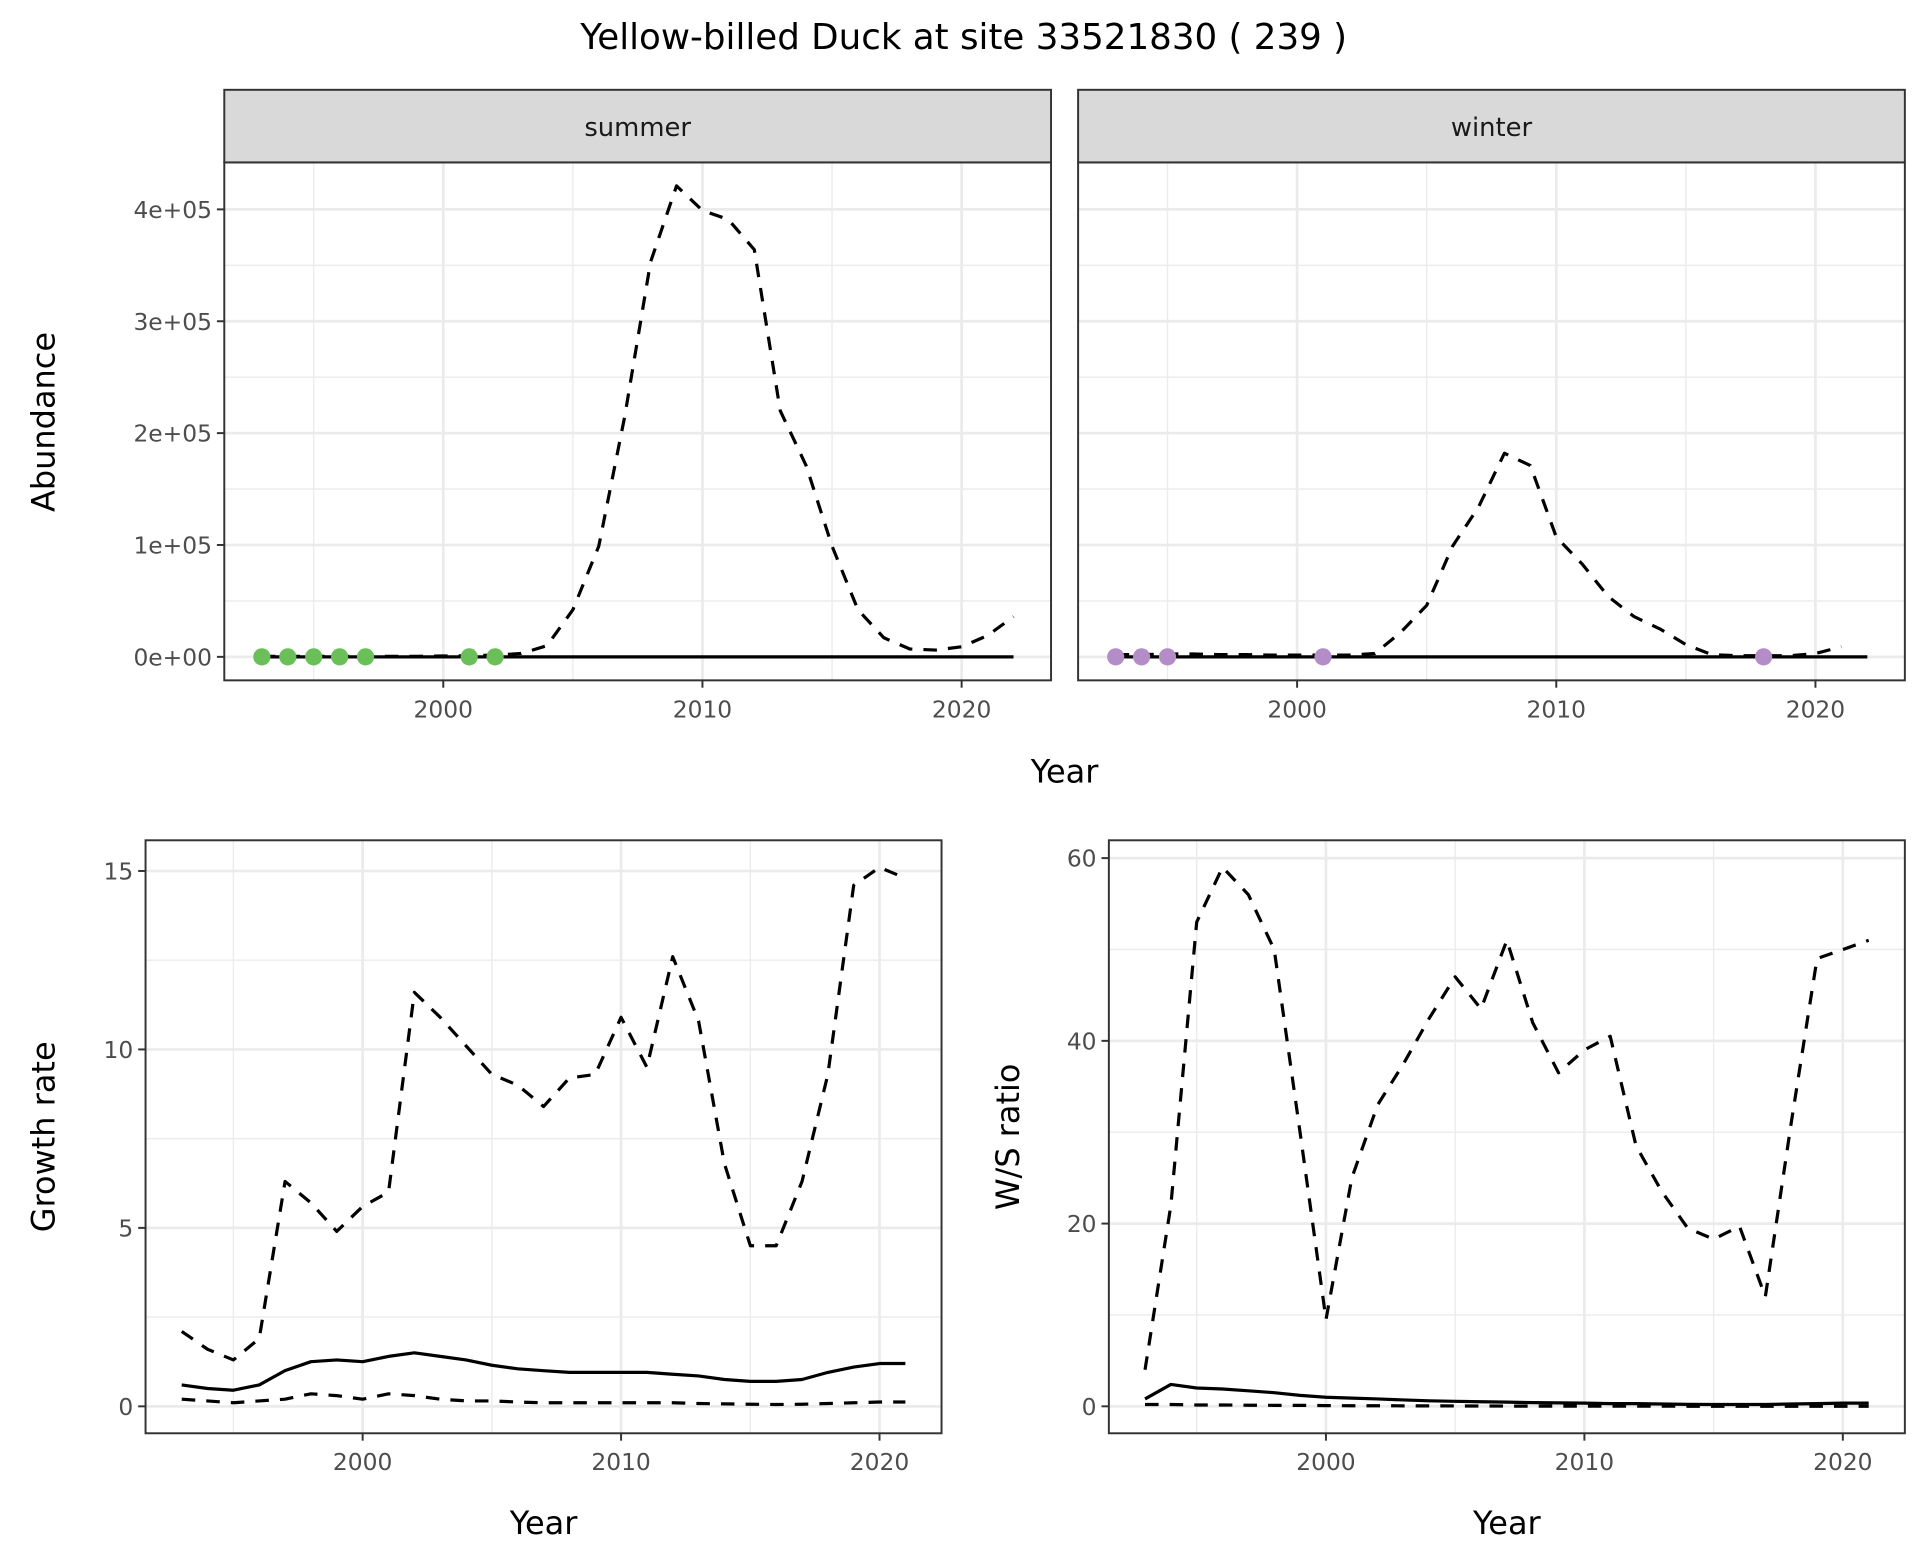 The height and width of the screenshot is (1560, 1920). What do you see at coordinates (172, 210) in the screenshot?
I see `y-tick-label: 4e+05` at bounding box center [172, 210].